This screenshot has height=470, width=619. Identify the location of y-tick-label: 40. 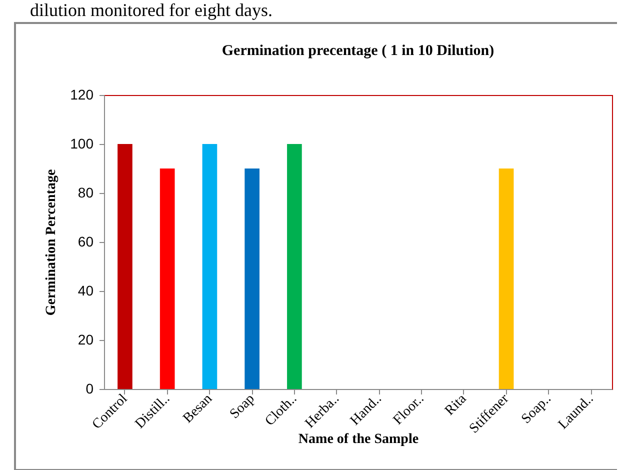
(86, 290).